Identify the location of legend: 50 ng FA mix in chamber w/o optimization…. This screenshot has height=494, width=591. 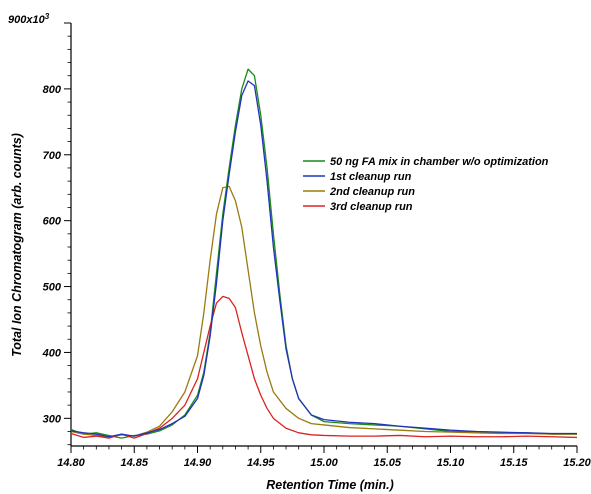
(426, 184).